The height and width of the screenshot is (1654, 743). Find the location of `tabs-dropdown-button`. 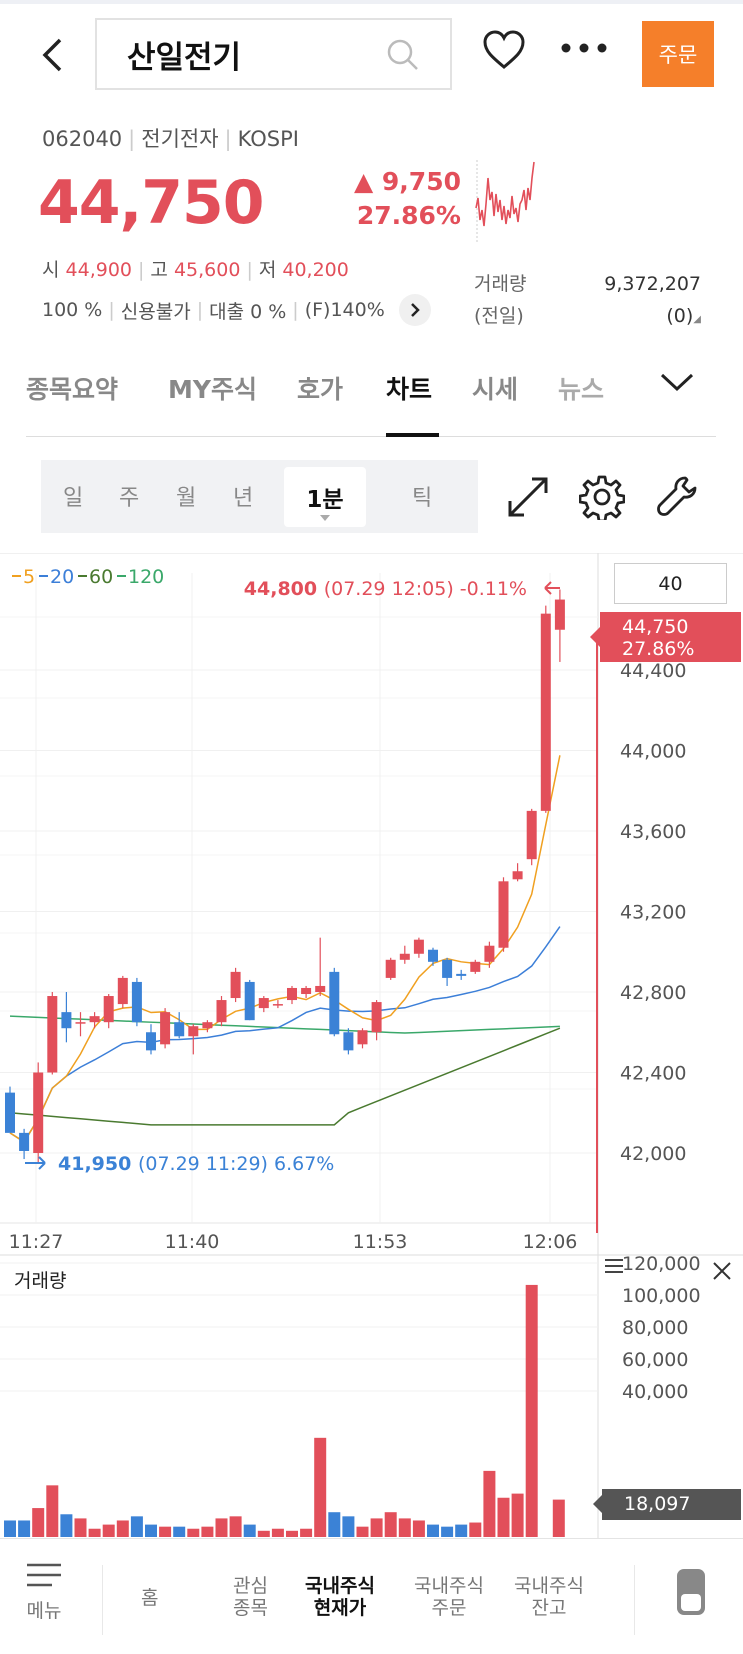

tabs-dropdown-button is located at coordinates (677, 384).